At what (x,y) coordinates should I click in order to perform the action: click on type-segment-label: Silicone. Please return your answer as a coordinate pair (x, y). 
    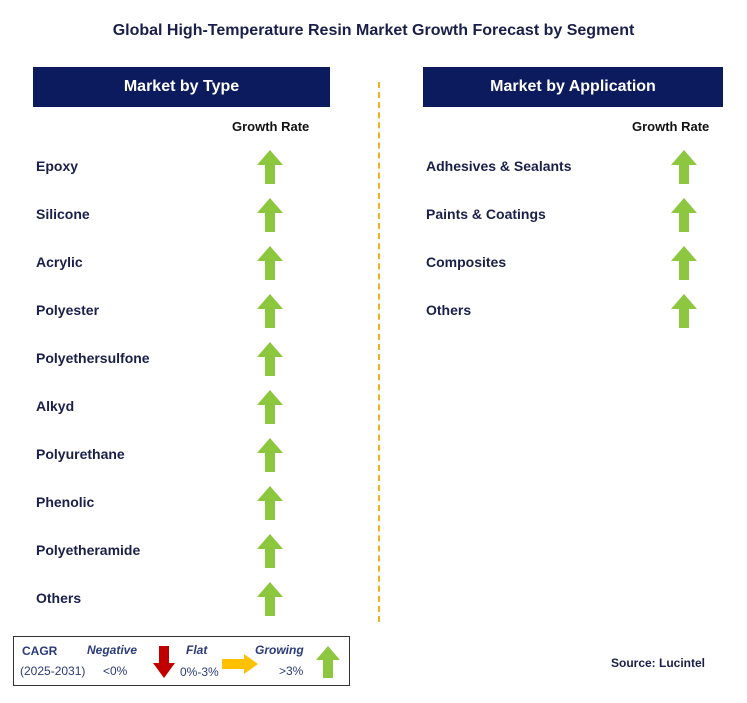
    Looking at the image, I should click on (63, 214).